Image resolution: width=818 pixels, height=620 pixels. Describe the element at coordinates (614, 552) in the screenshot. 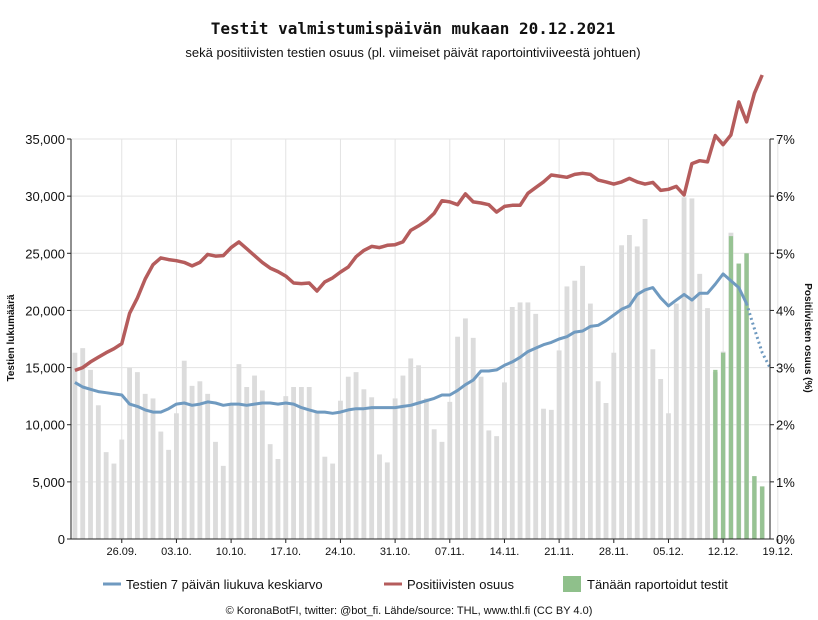

I see `x-tick-label: 28.11.` at that location.